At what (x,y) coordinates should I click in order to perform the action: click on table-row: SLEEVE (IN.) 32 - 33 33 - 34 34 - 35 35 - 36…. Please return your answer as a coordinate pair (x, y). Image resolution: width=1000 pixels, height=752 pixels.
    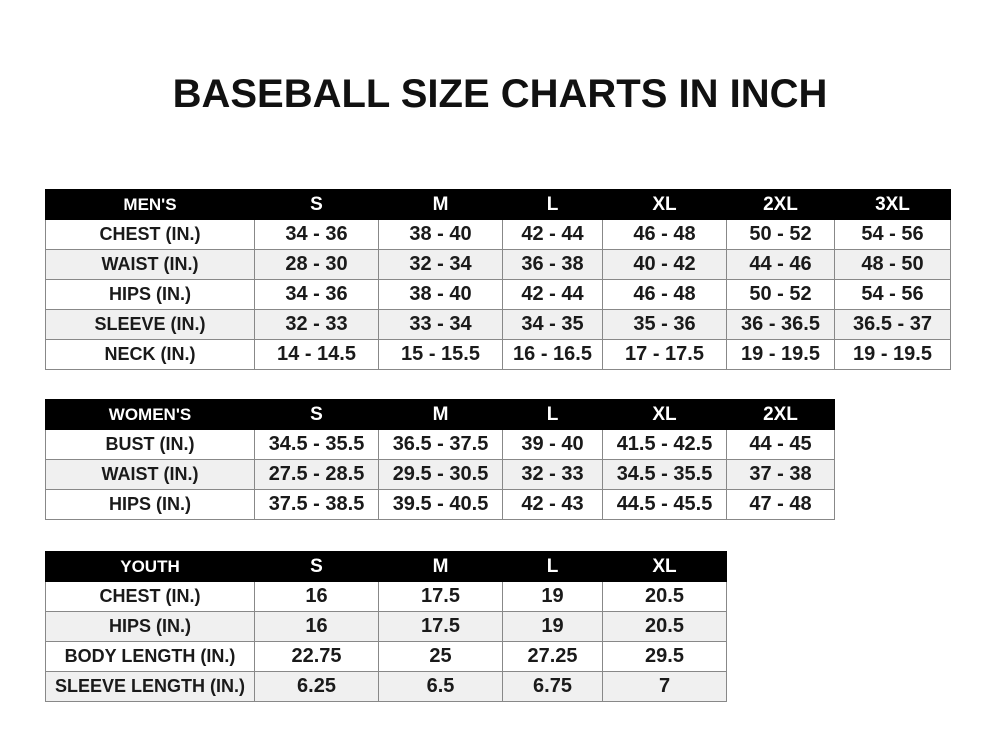
    Looking at the image, I should click on (498, 324).